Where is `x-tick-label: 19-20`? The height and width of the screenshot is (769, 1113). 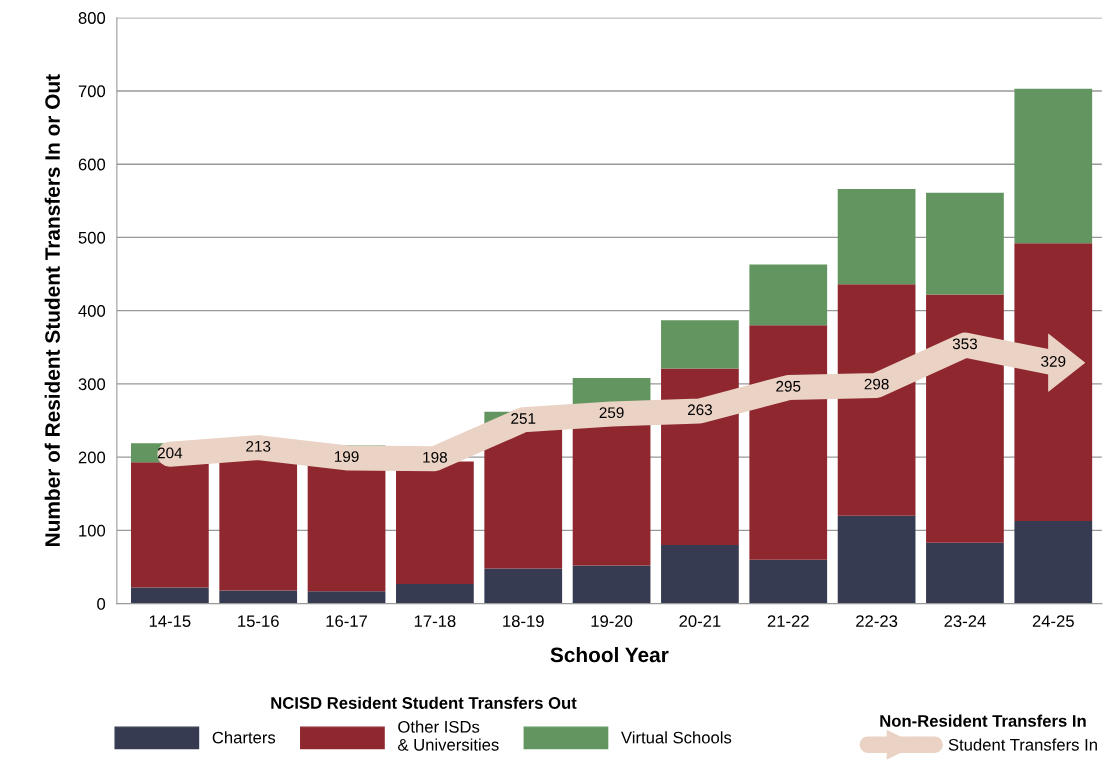 x-tick-label: 19-20 is located at coordinates (612, 621).